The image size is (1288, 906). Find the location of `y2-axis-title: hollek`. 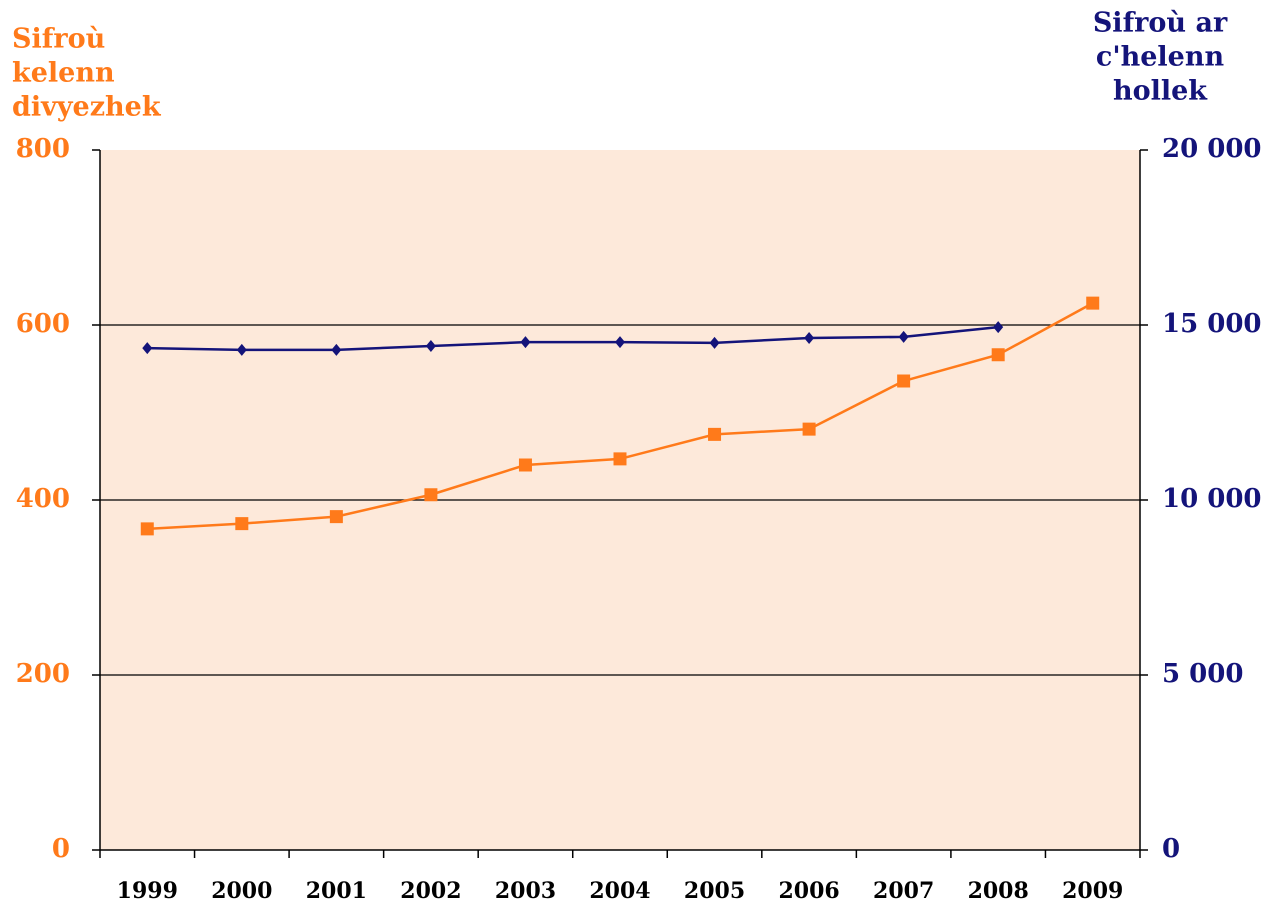

y2-axis-title: hollek is located at coordinates (1160, 91).